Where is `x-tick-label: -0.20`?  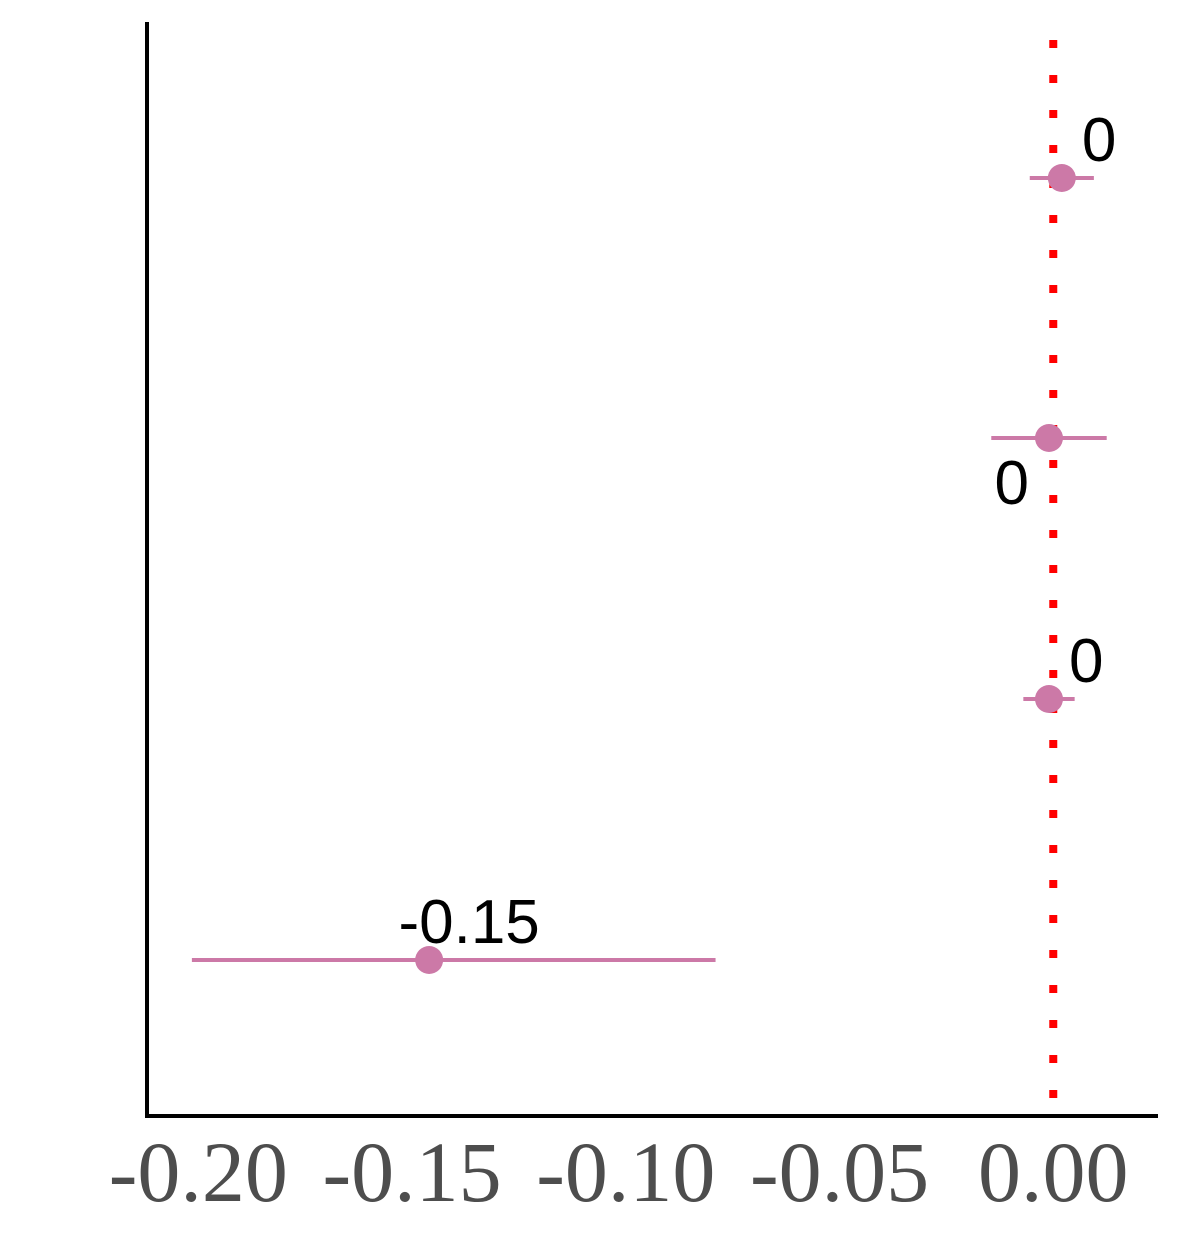 x-tick-label: -0.20 is located at coordinates (198, 1172).